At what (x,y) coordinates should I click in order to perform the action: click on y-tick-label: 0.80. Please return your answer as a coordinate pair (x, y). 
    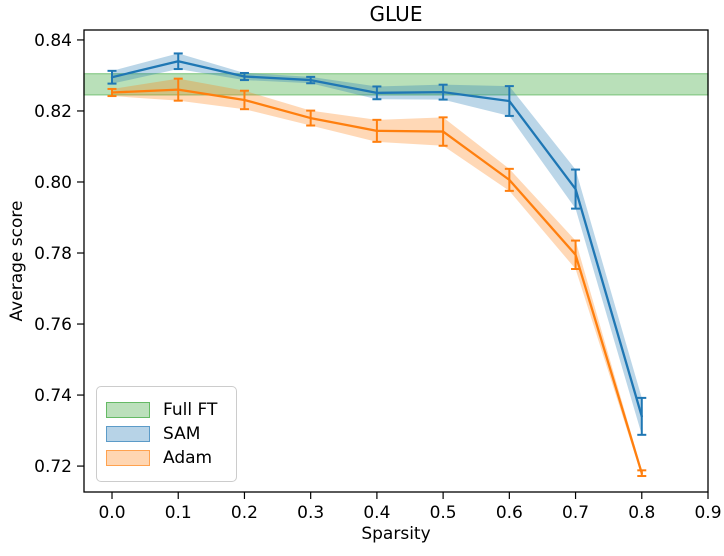
    Looking at the image, I should click on (53, 183).